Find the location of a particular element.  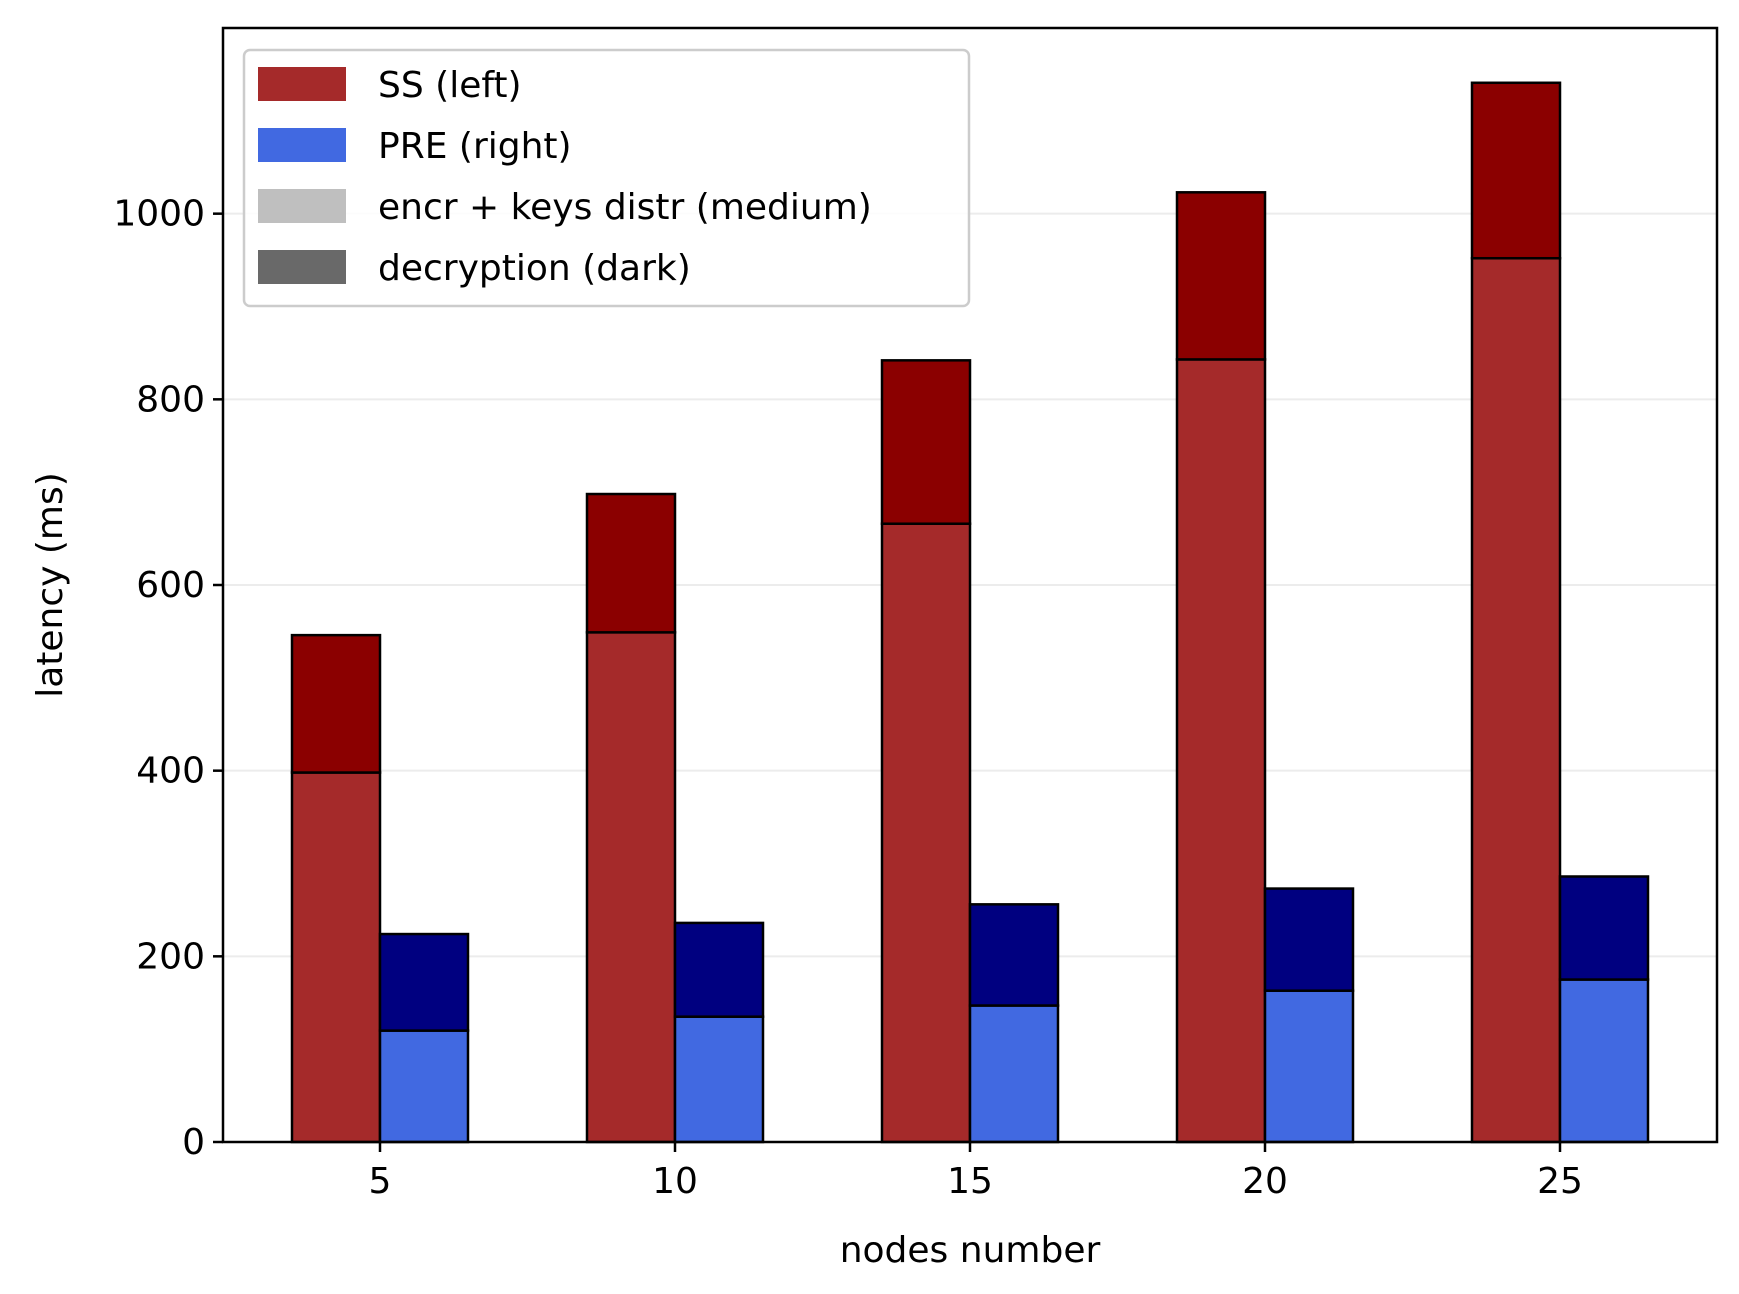

x-axis-label: nodes number is located at coordinates (970, 1250).